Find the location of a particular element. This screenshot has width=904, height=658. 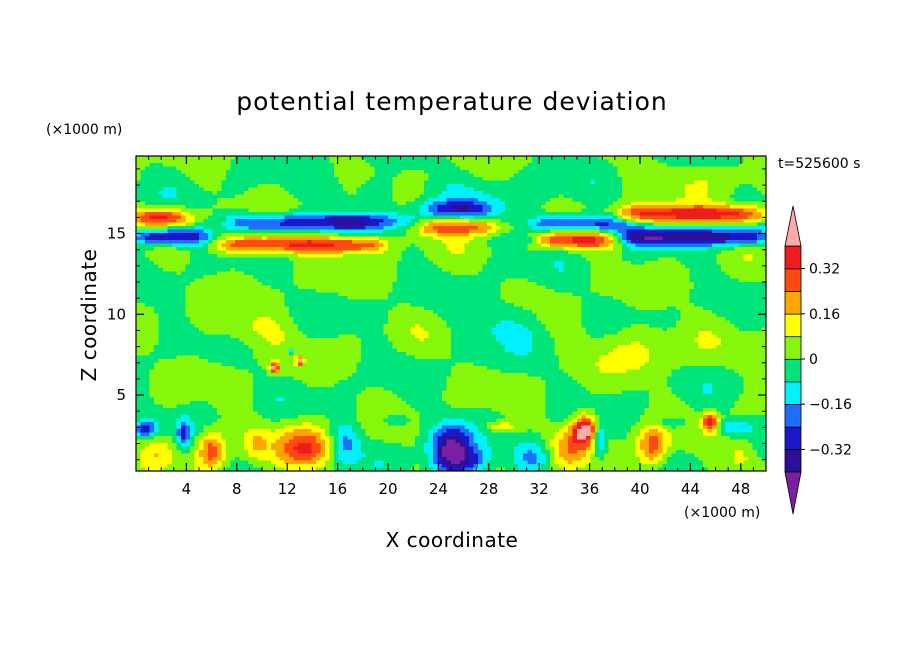

x-tick-label: 32 is located at coordinates (539, 489).